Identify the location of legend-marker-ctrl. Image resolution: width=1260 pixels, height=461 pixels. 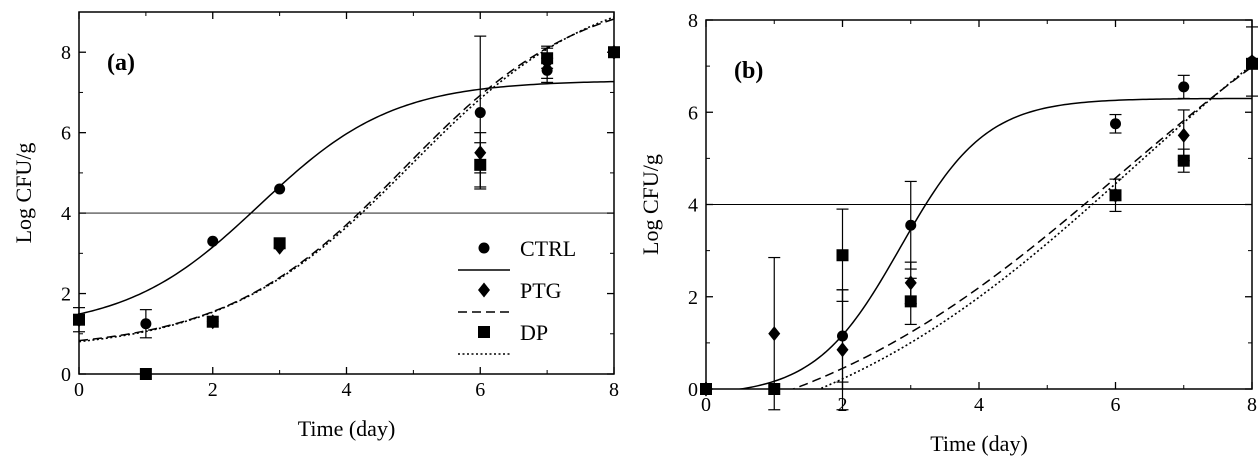
(484, 248).